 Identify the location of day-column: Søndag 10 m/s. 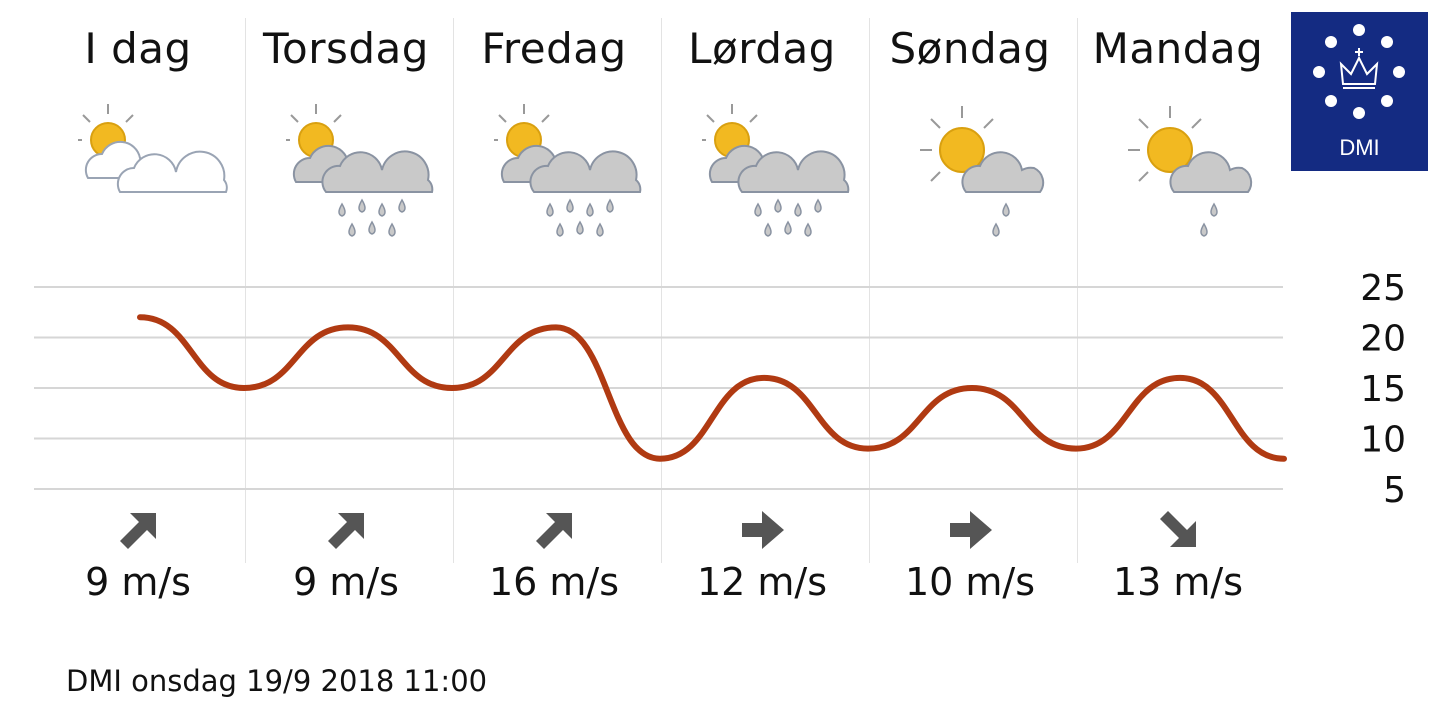
(970, 302).